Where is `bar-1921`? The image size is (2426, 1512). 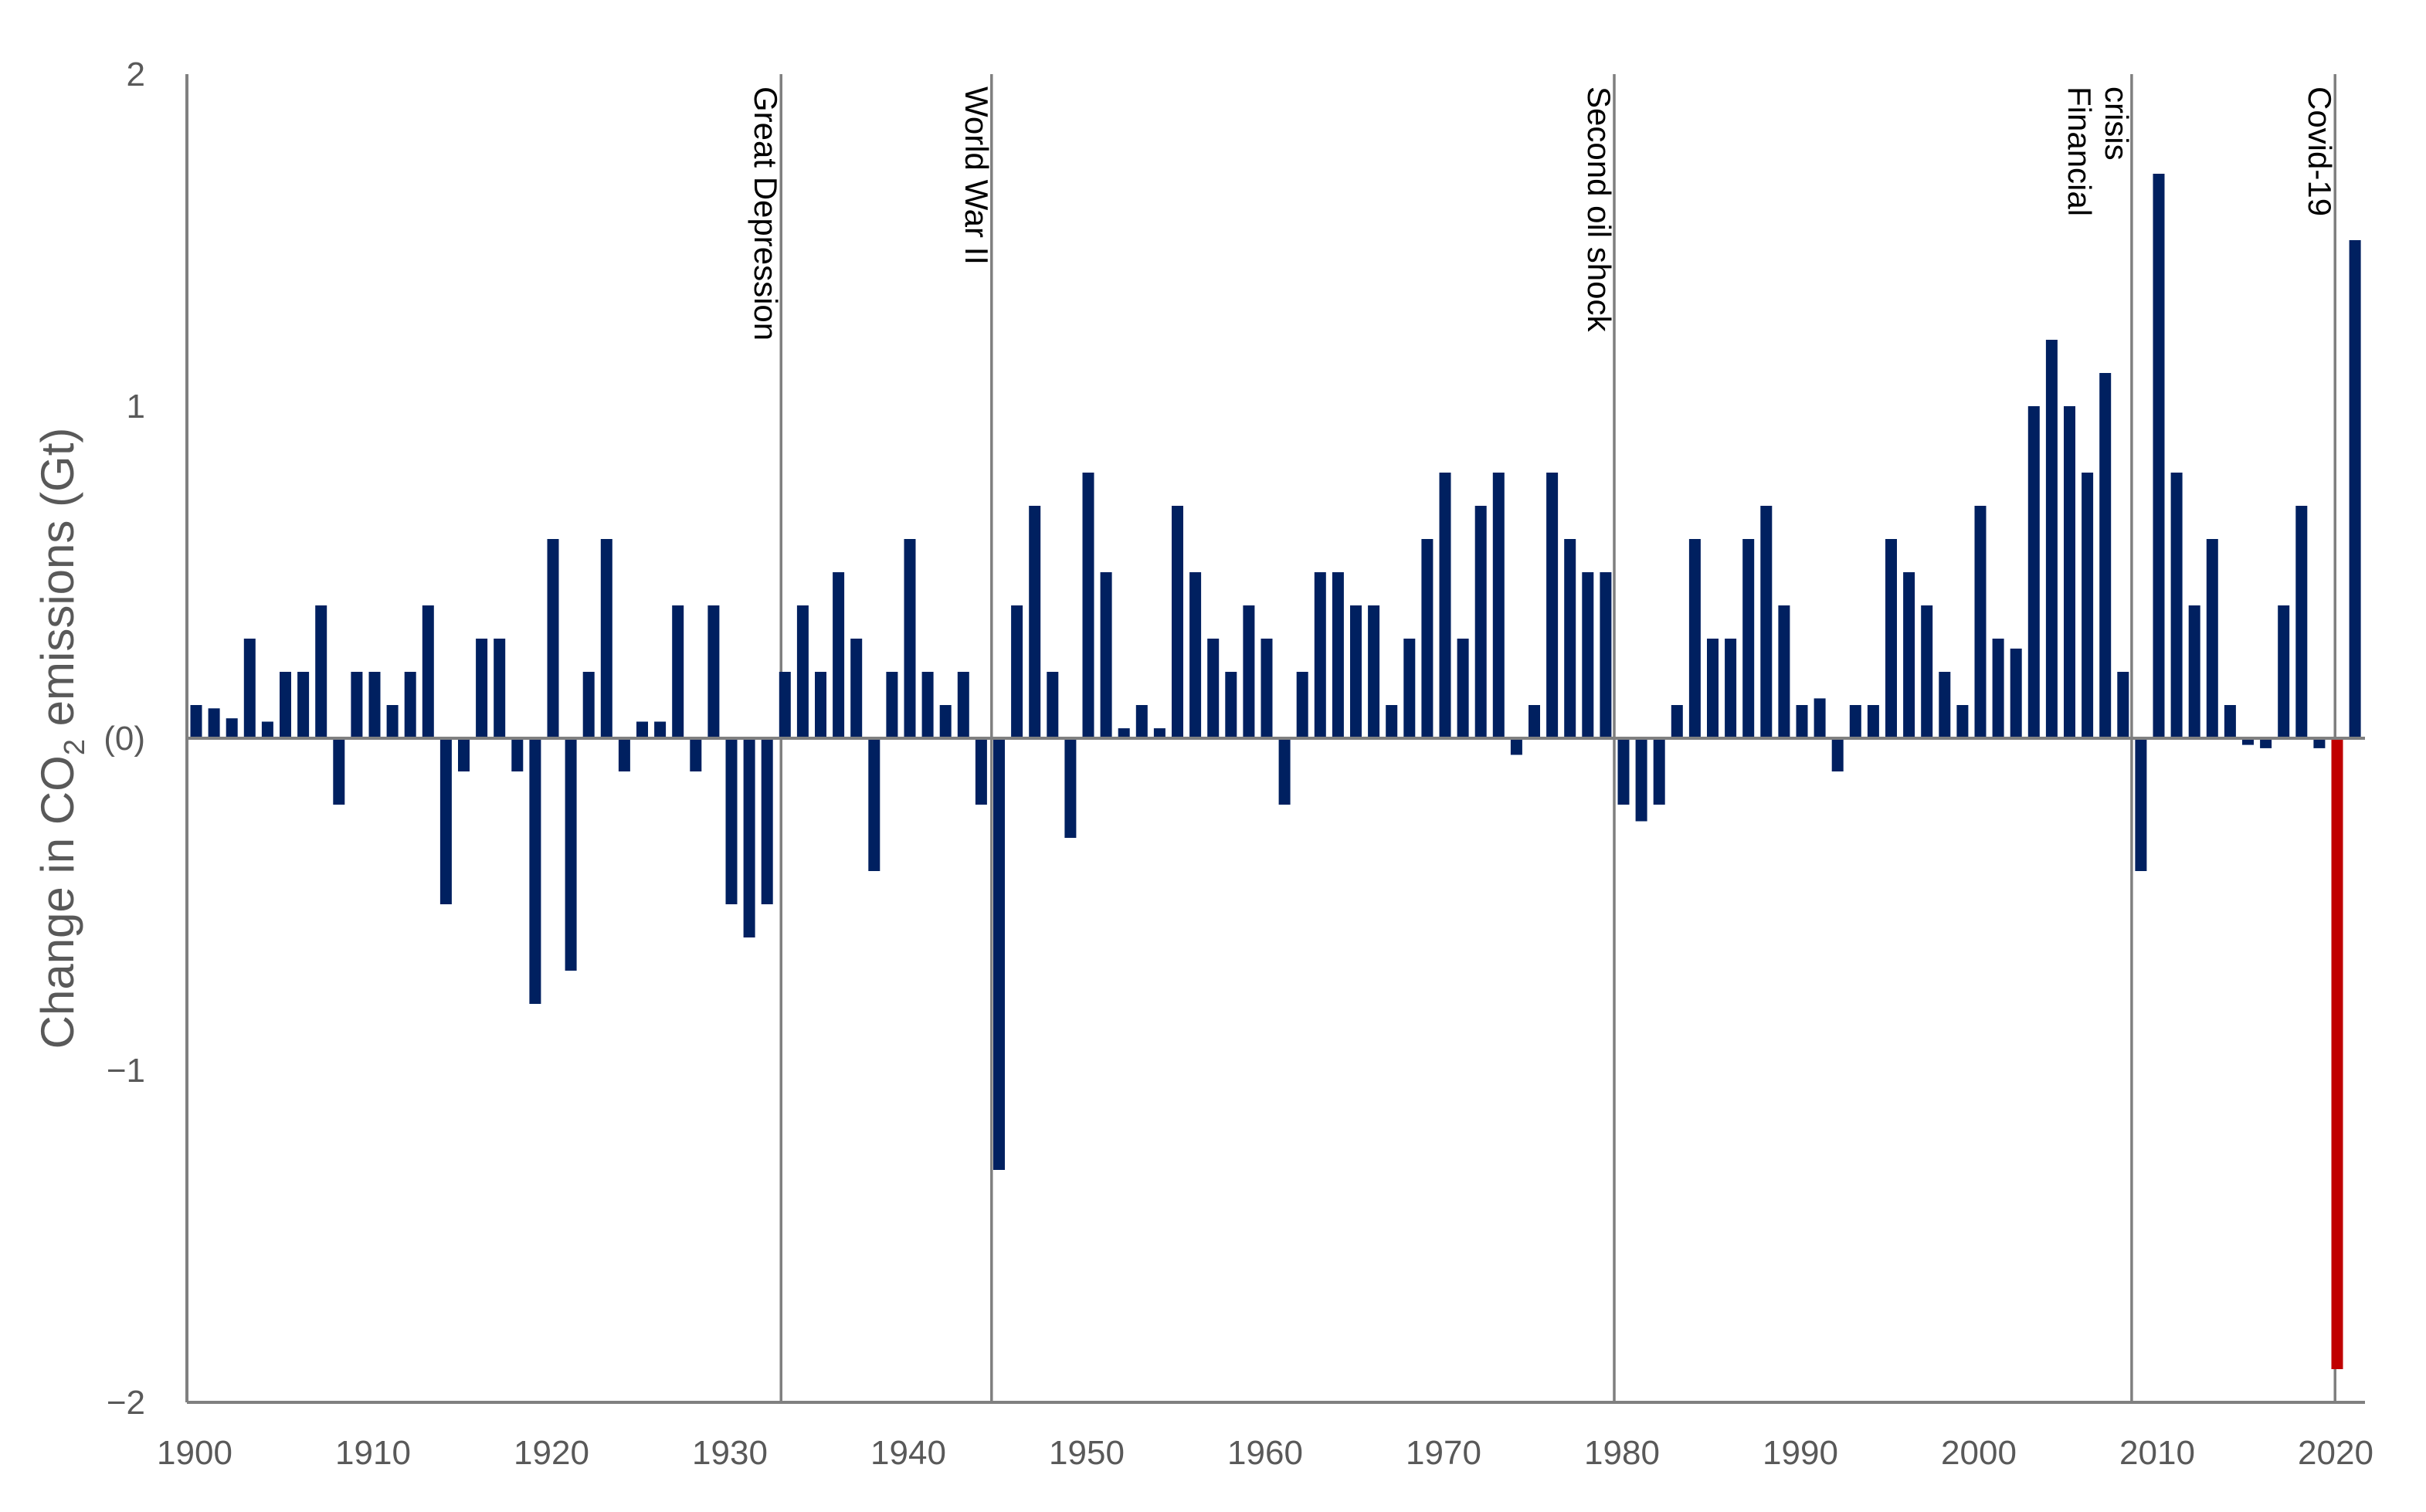
bar-1921 is located at coordinates (571, 854).